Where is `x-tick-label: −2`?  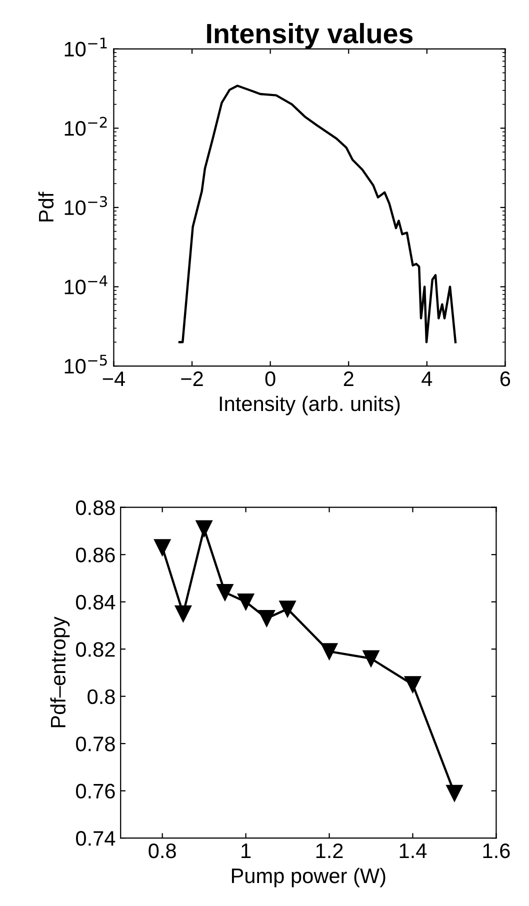
x-tick-label: −2 is located at coordinates (192, 378).